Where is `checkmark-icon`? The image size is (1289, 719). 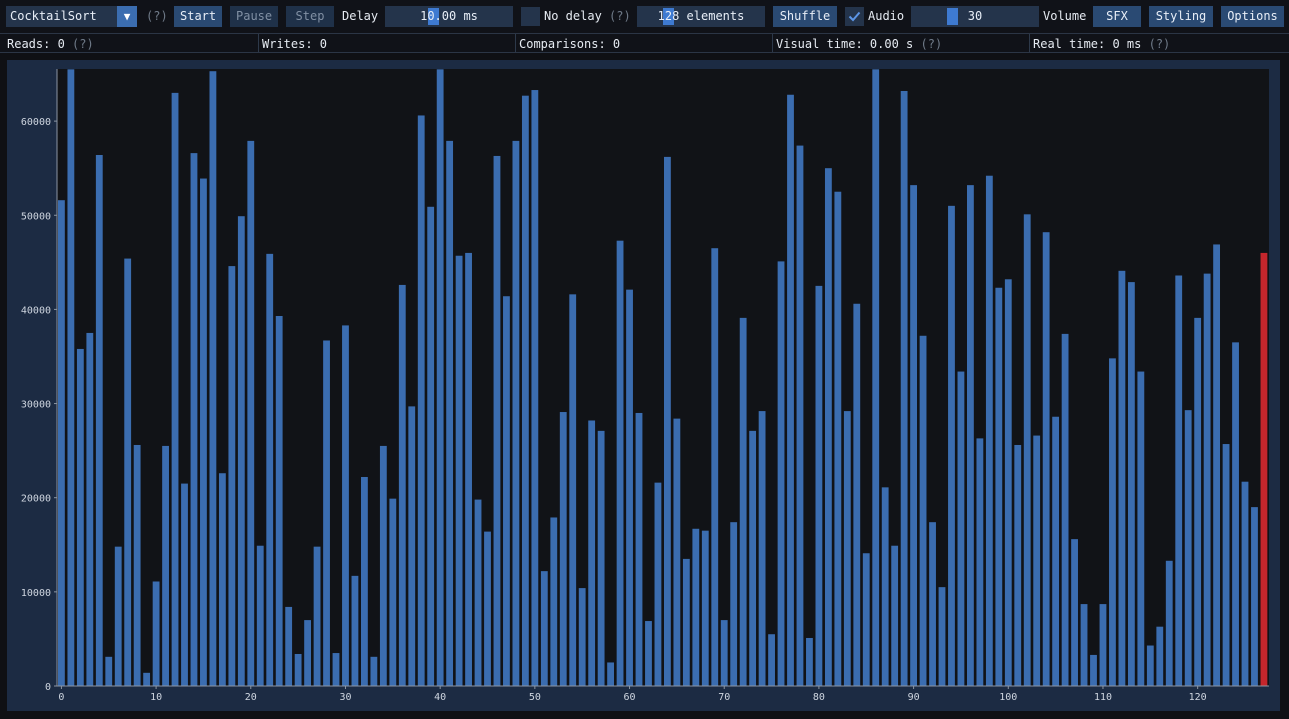 checkmark-icon is located at coordinates (854, 16).